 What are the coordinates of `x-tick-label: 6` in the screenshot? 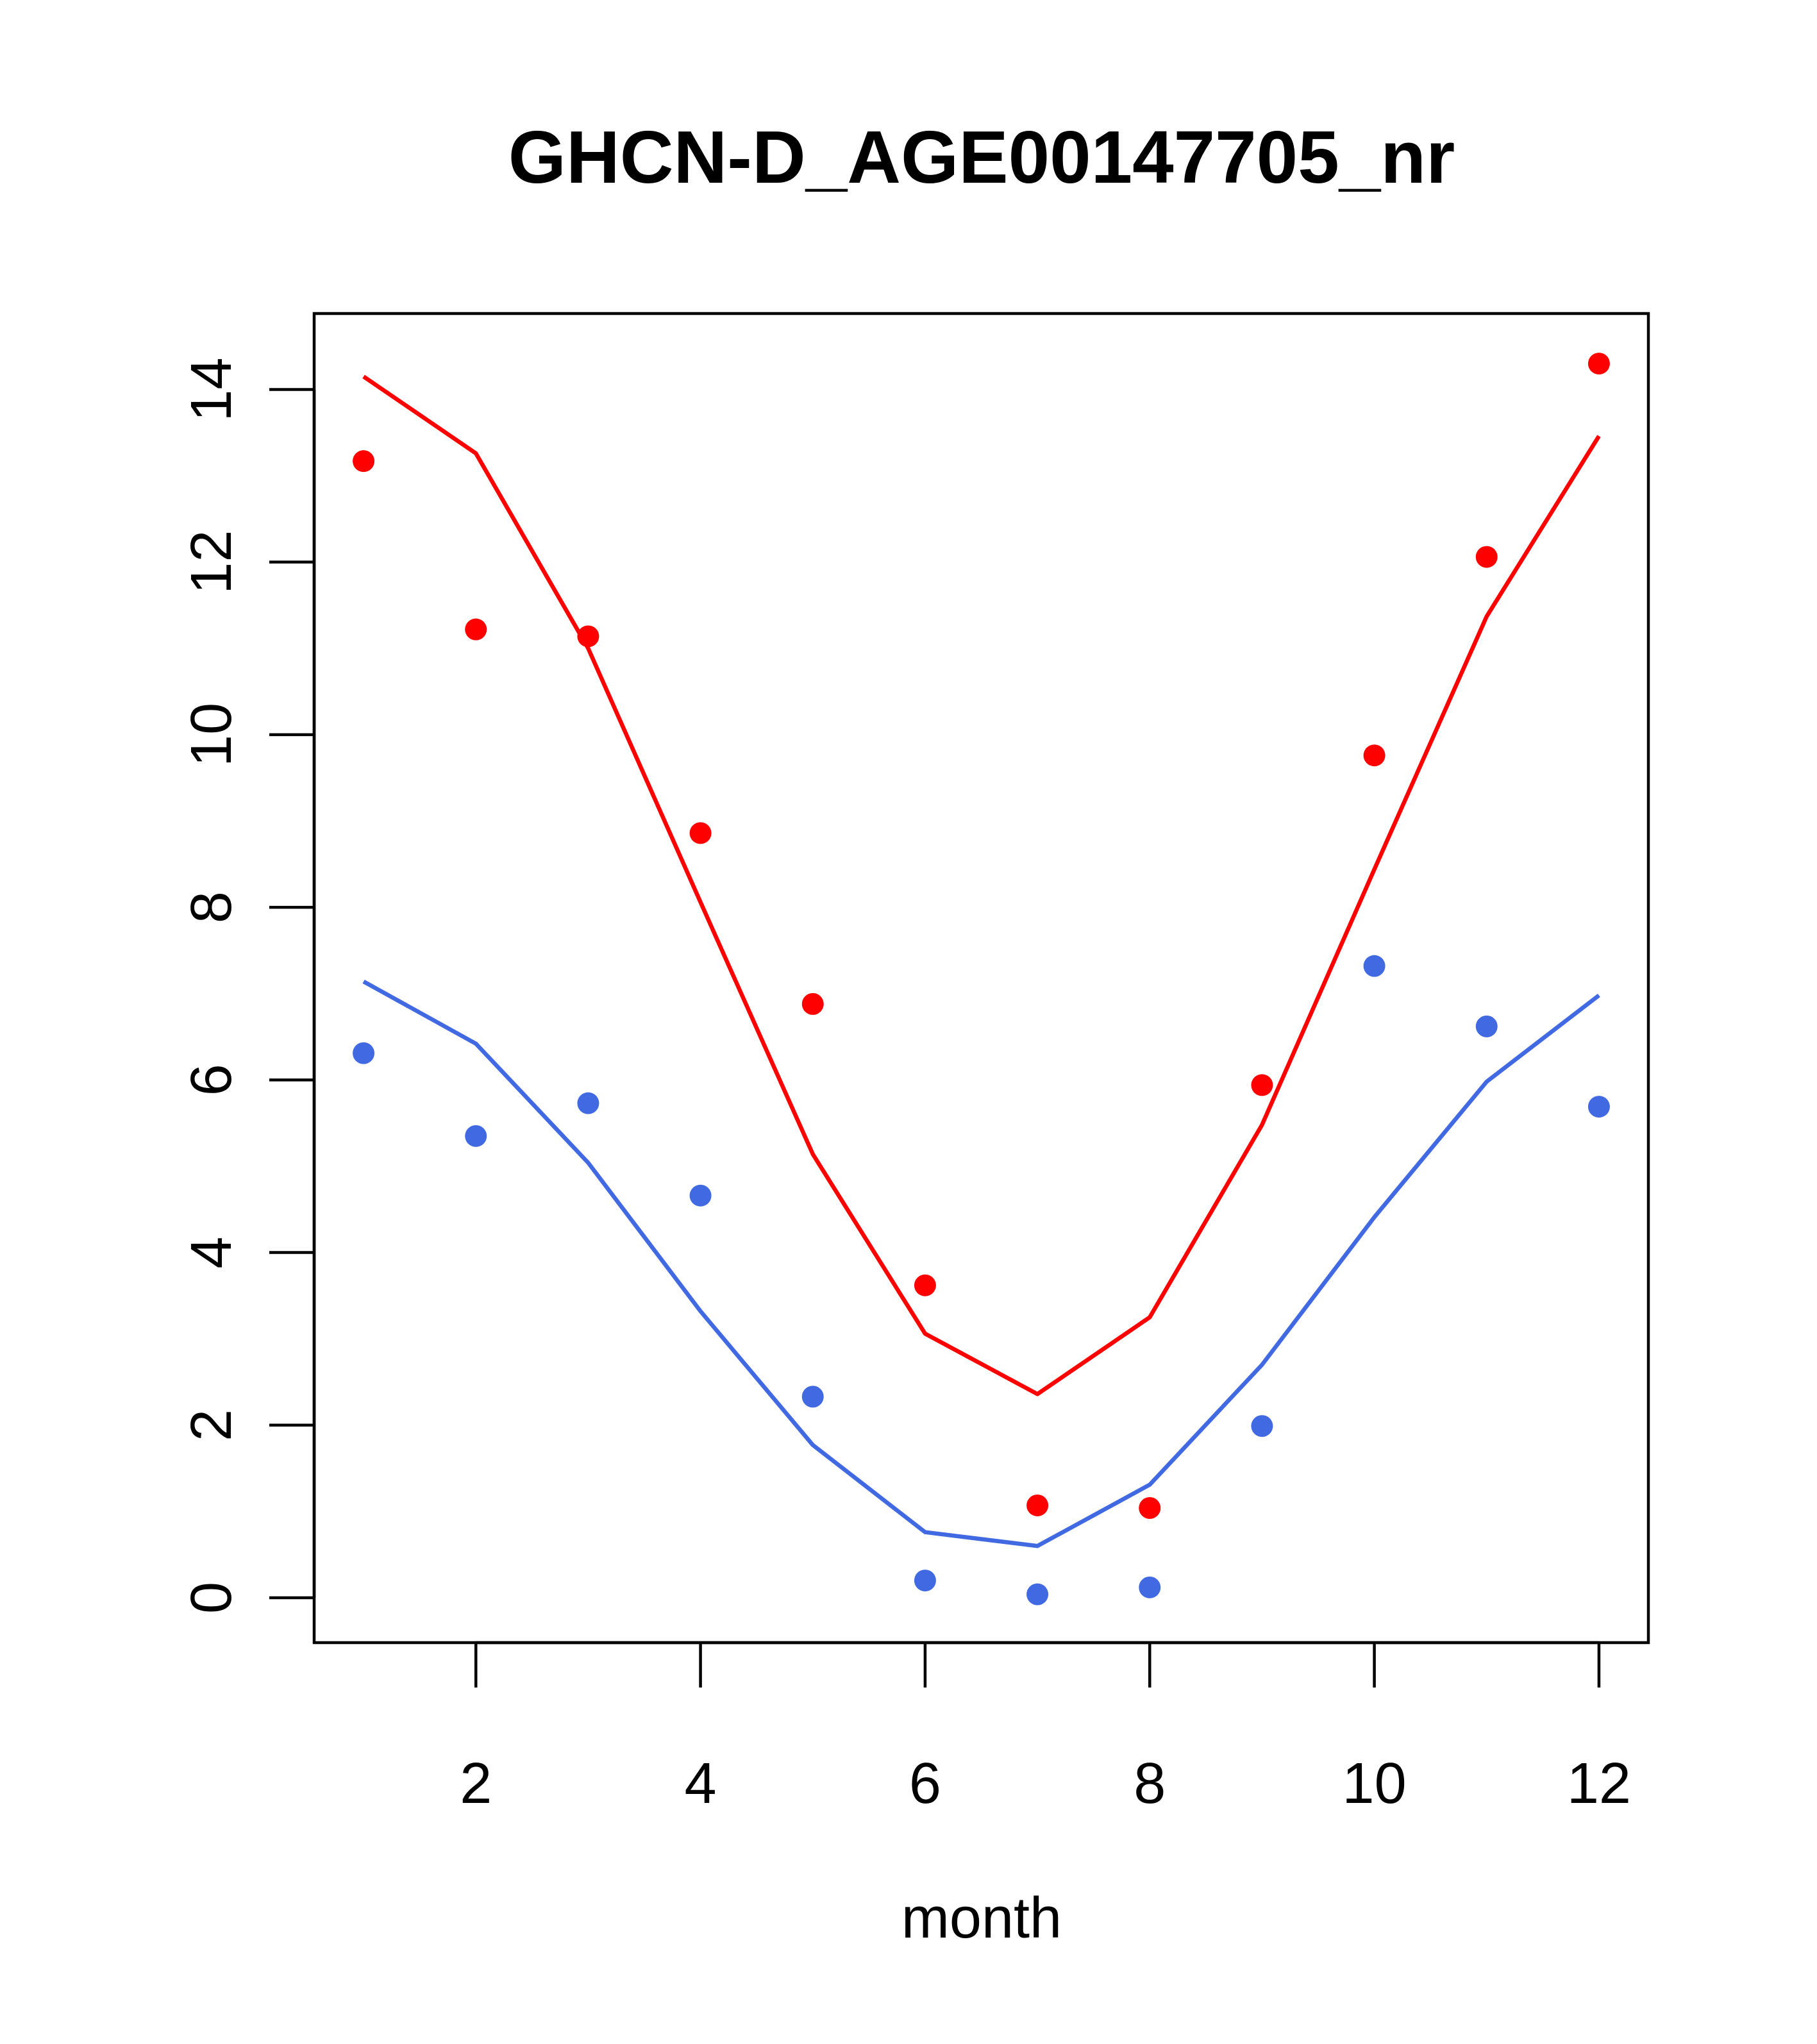 It's located at (925, 1784).